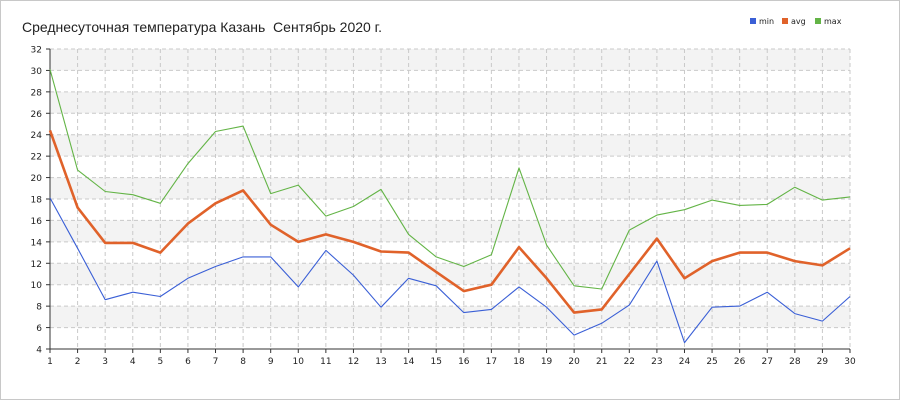  I want to click on y-tick-label: 20, so click(37, 179).